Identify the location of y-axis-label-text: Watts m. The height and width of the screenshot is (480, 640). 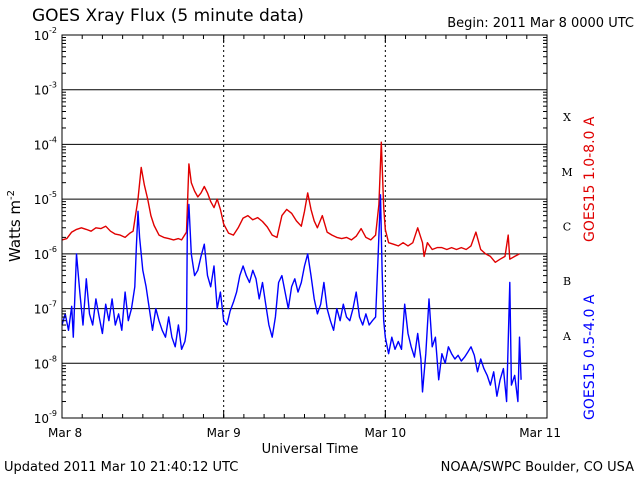
(15, 230).